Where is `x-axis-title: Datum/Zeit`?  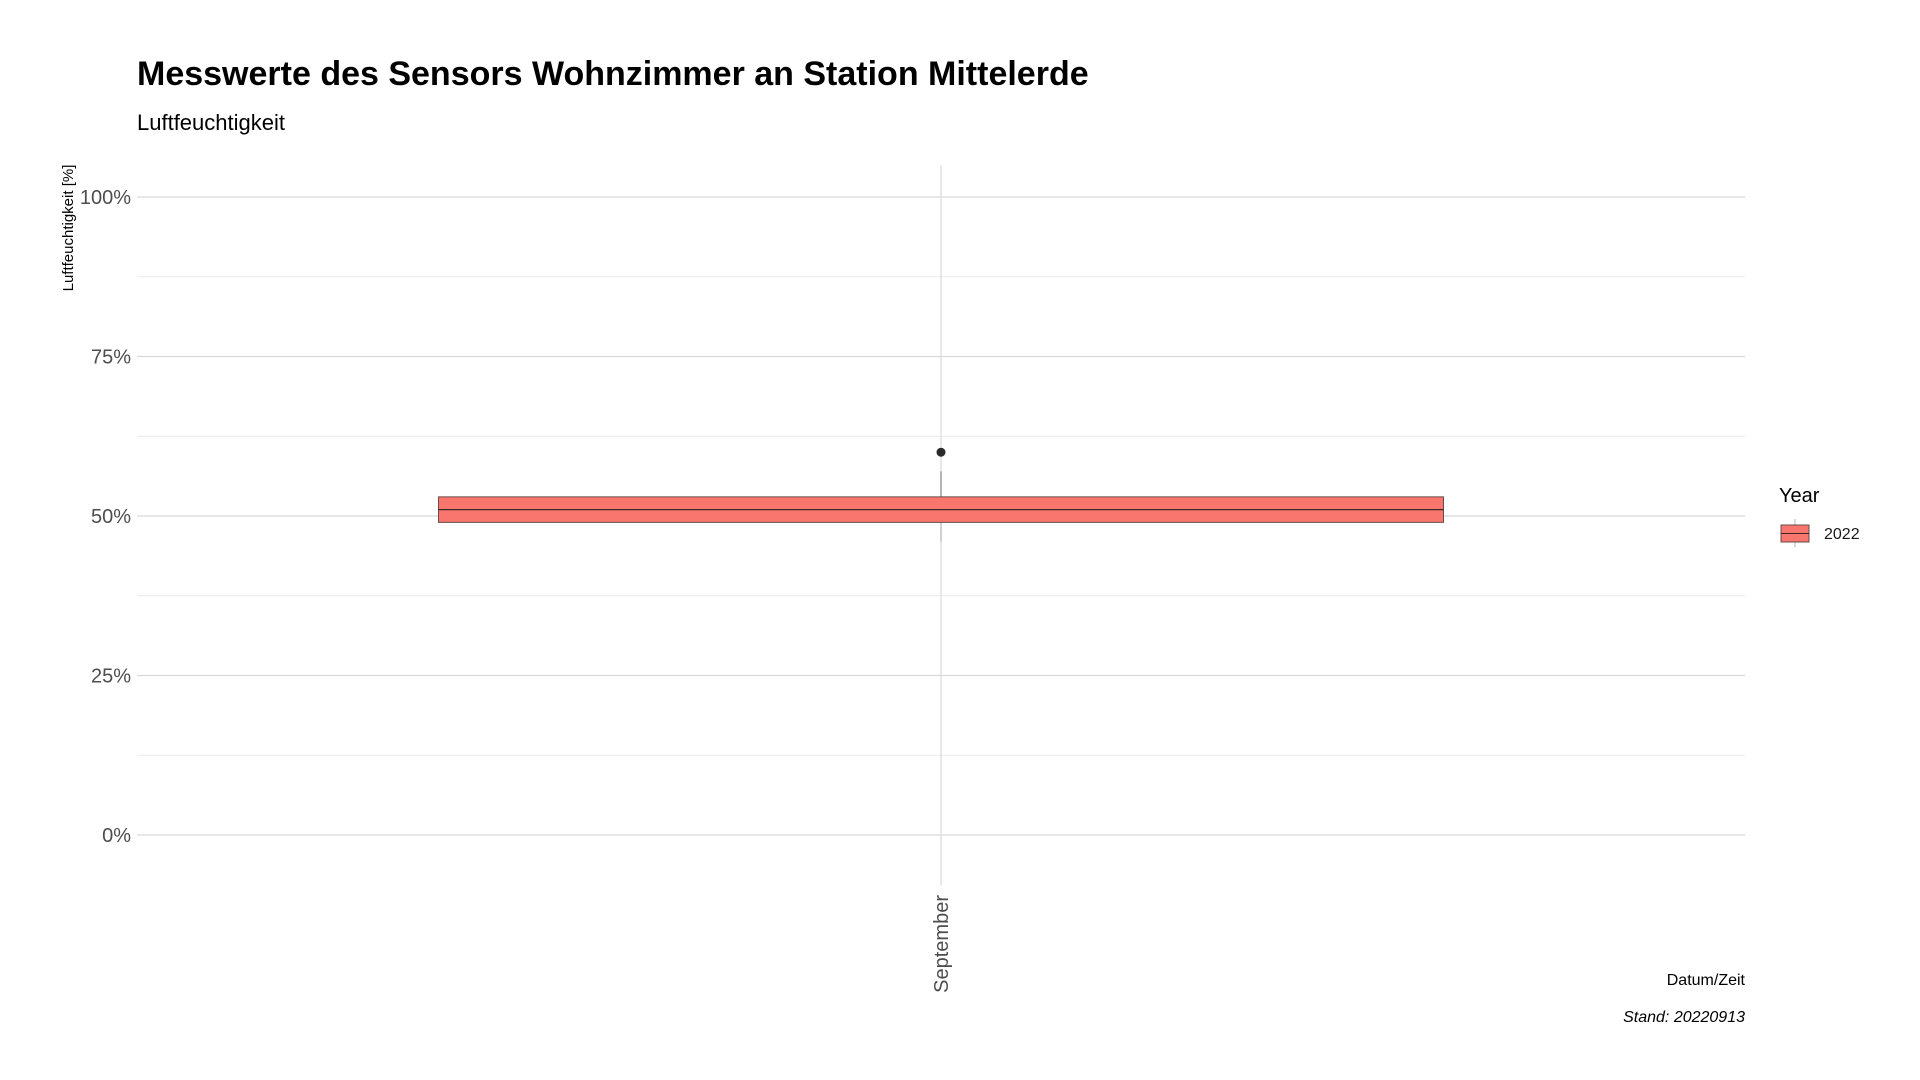
x-axis-title: Datum/Zeit is located at coordinates (1706, 980).